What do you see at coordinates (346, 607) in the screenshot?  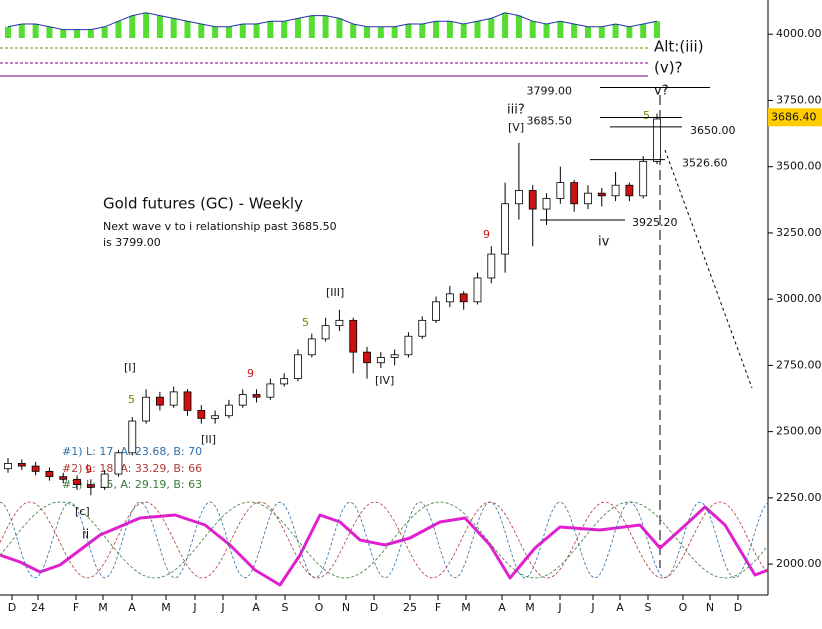 I see `x-tick-label: N` at bounding box center [346, 607].